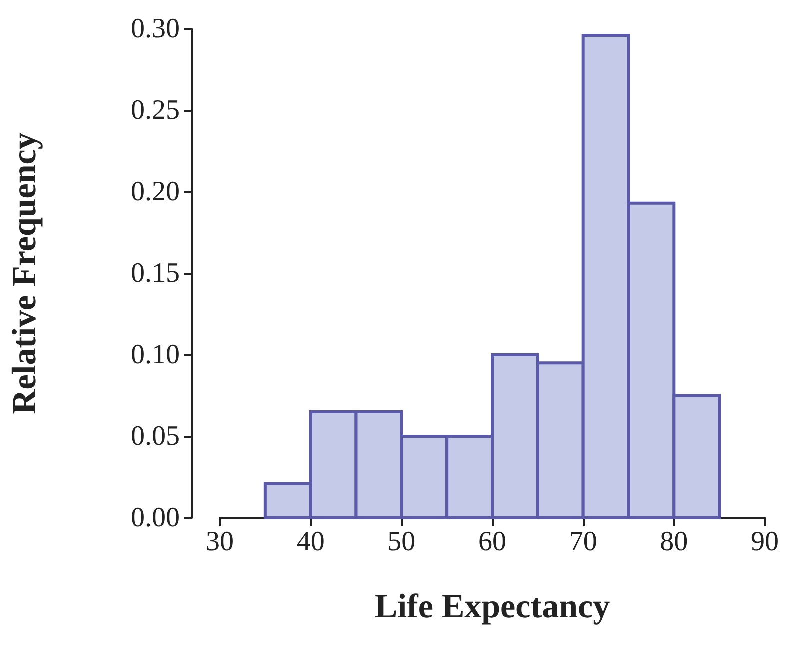 The image size is (788, 645). What do you see at coordinates (155, 29) in the screenshot?
I see `y-tick-label: 0.30` at bounding box center [155, 29].